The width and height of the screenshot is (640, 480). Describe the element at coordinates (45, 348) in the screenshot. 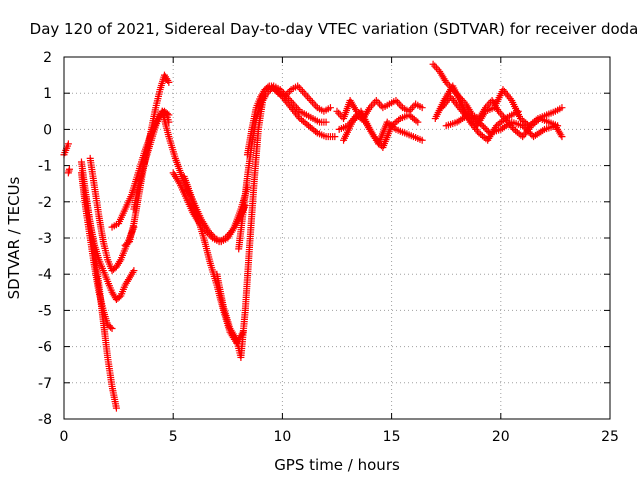

I see `y-tick-label: -6` at that location.